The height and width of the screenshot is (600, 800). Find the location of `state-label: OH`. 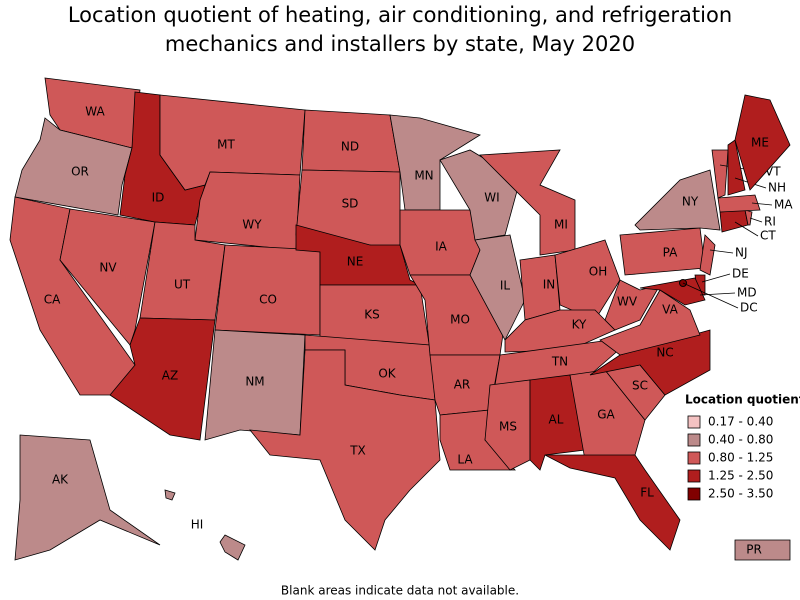

state-label: OH is located at coordinates (598, 272).